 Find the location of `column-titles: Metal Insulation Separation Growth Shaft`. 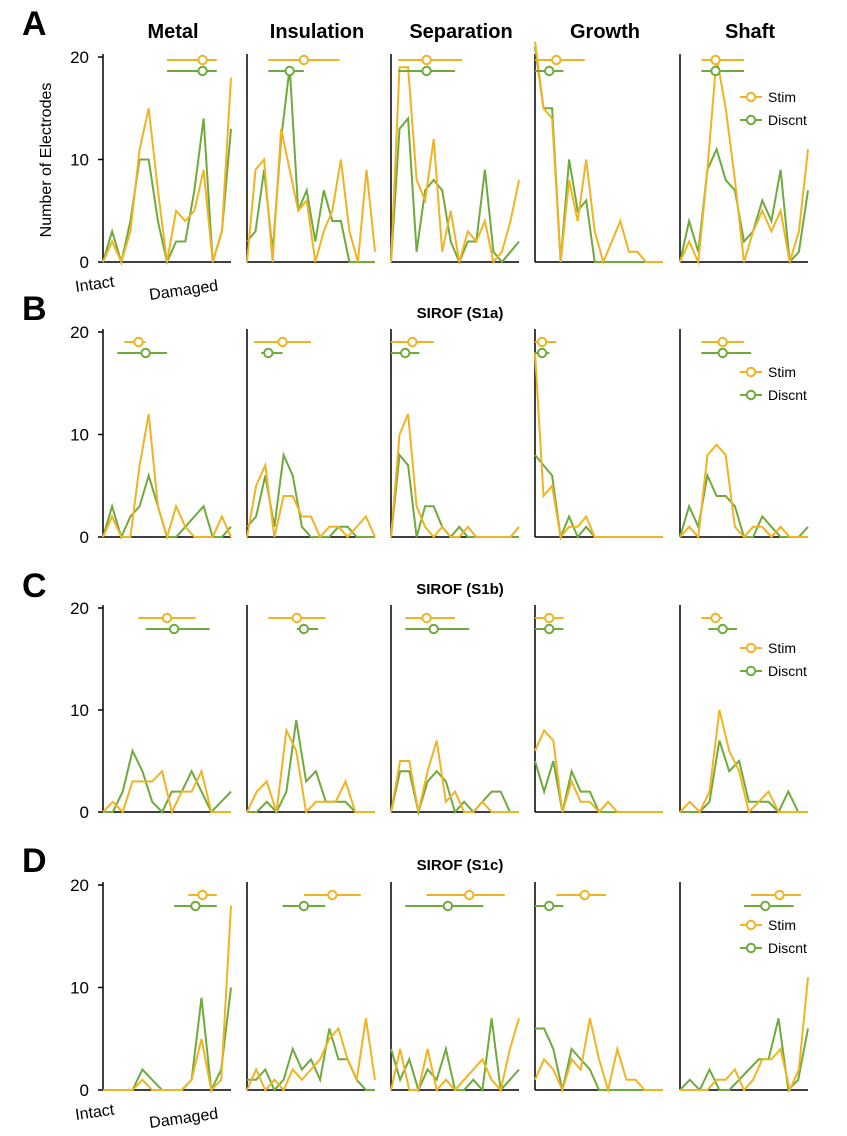

column-titles: Metal Insulation Separation Growth Shaft is located at coordinates (461, 32).